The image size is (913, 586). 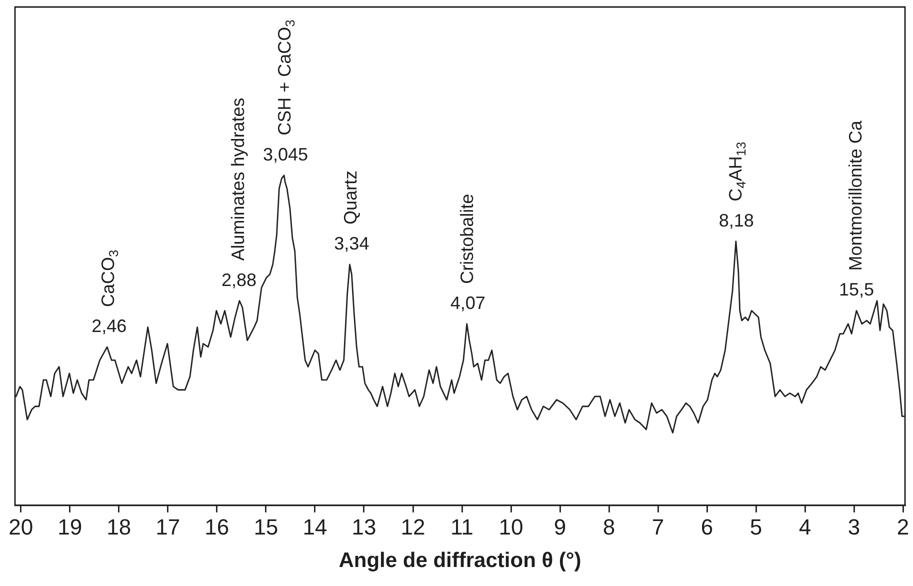 I want to click on annotation: 3,34, so click(x=352, y=243).